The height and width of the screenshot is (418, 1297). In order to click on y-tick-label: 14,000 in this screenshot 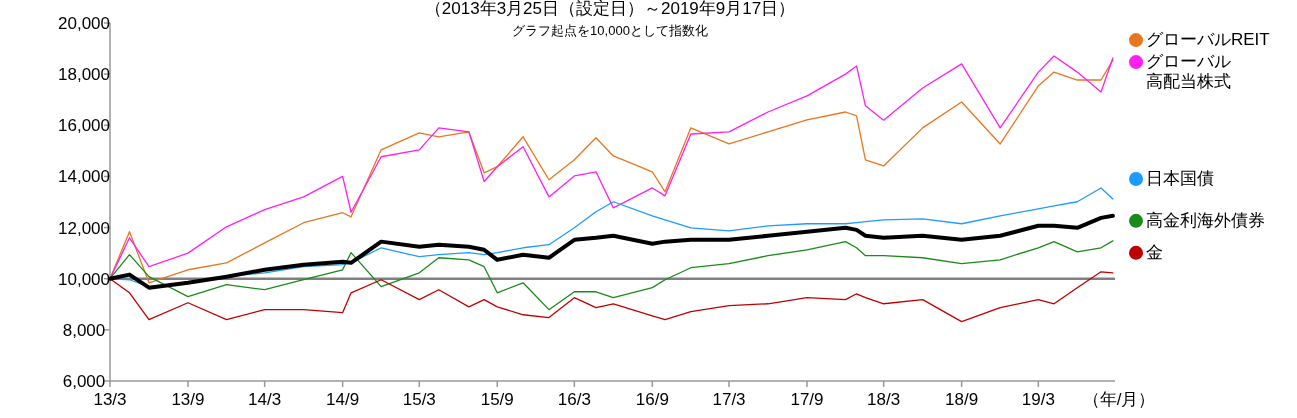, I will do `click(84, 177)`.